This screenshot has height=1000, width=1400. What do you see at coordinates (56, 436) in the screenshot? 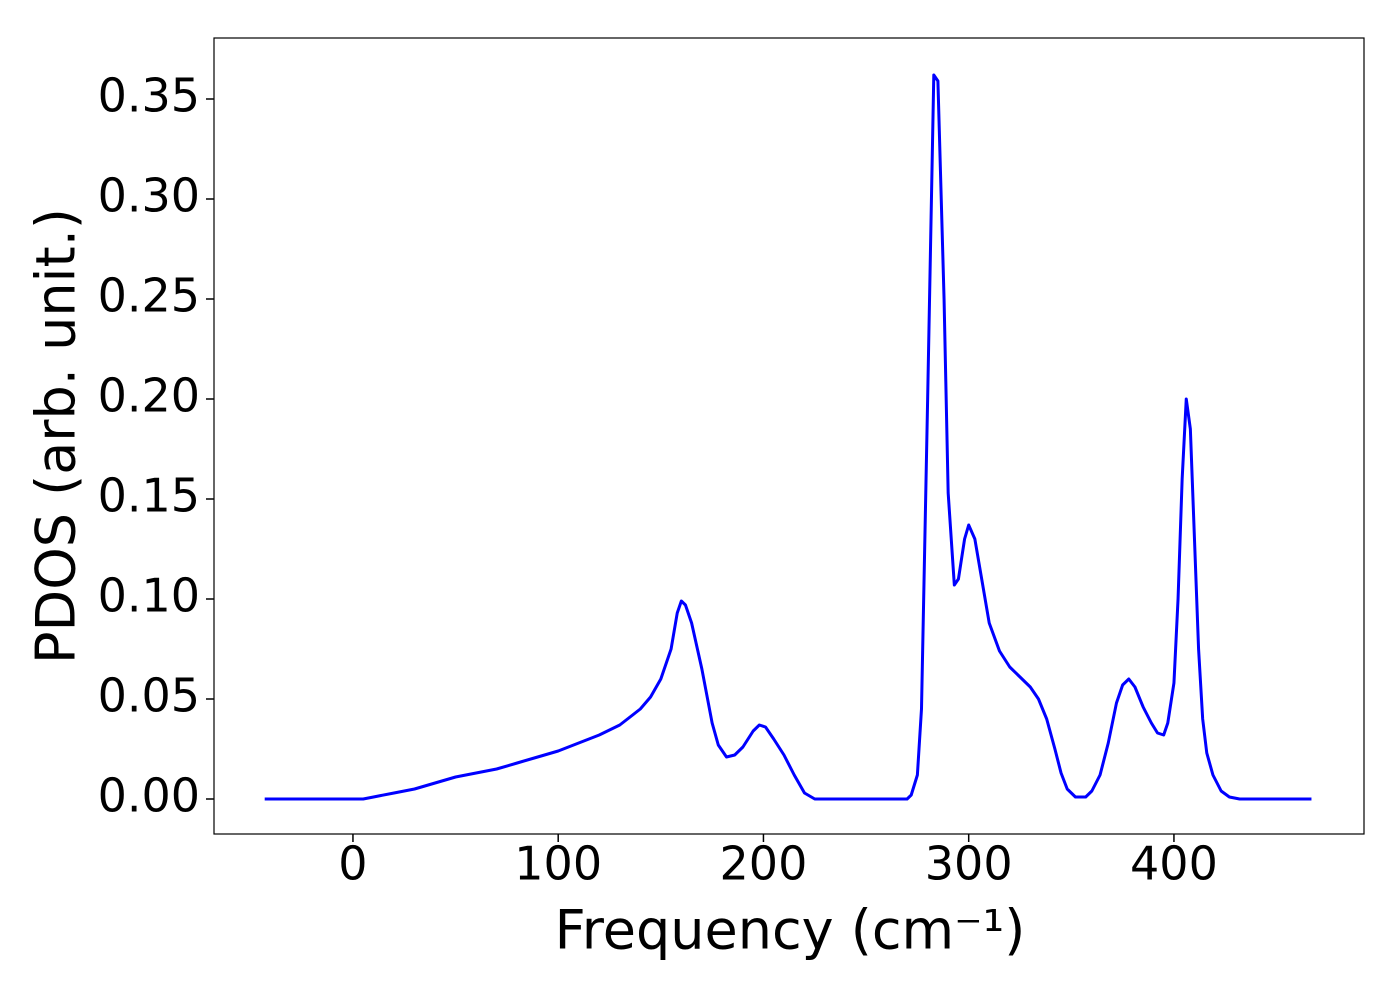
I see `y-axis-label: PDOS (arb. unit.)` at bounding box center [56, 436].